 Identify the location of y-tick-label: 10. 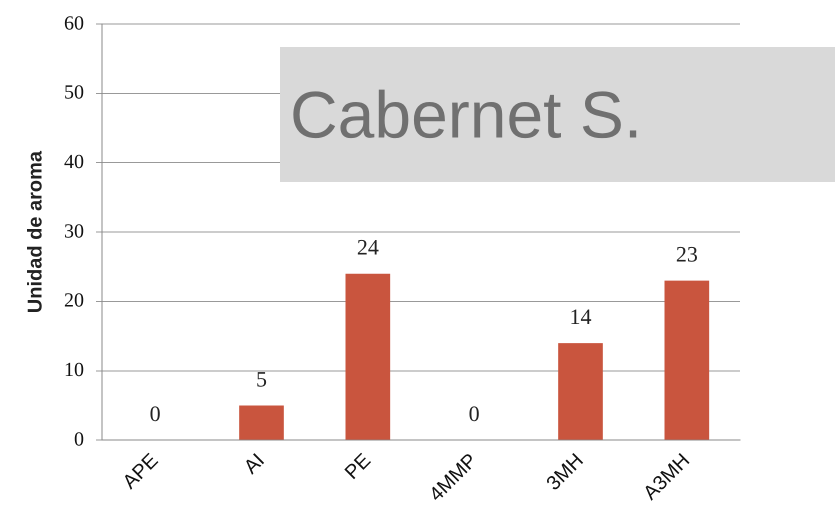
(74, 370).